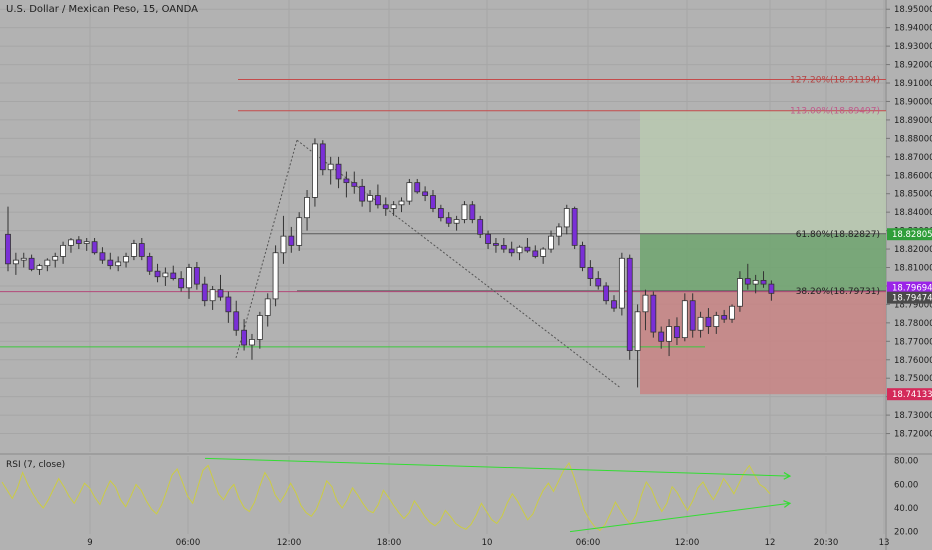 This screenshot has width=932, height=550. Describe the element at coordinates (913, 435) in the screenshot. I see `price-tick-label: 18.72000` at that location.